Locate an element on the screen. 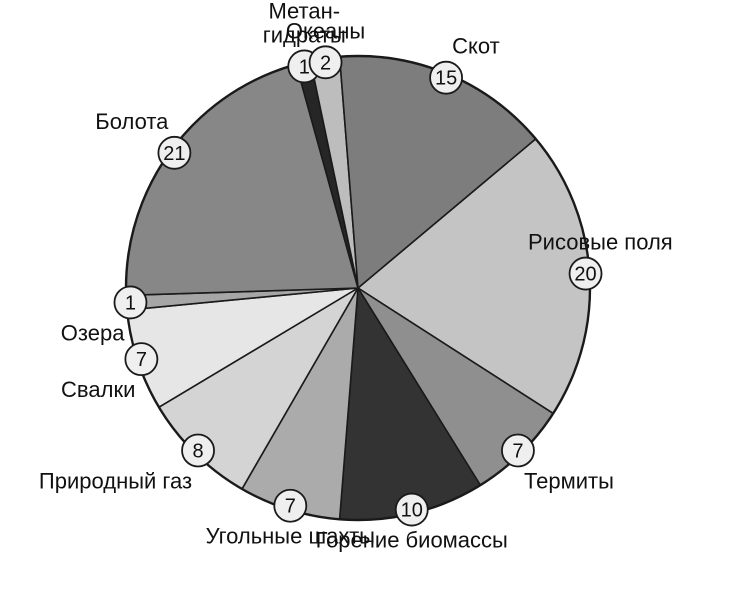  category-label-0: Рисовые поля is located at coordinates (600, 242).